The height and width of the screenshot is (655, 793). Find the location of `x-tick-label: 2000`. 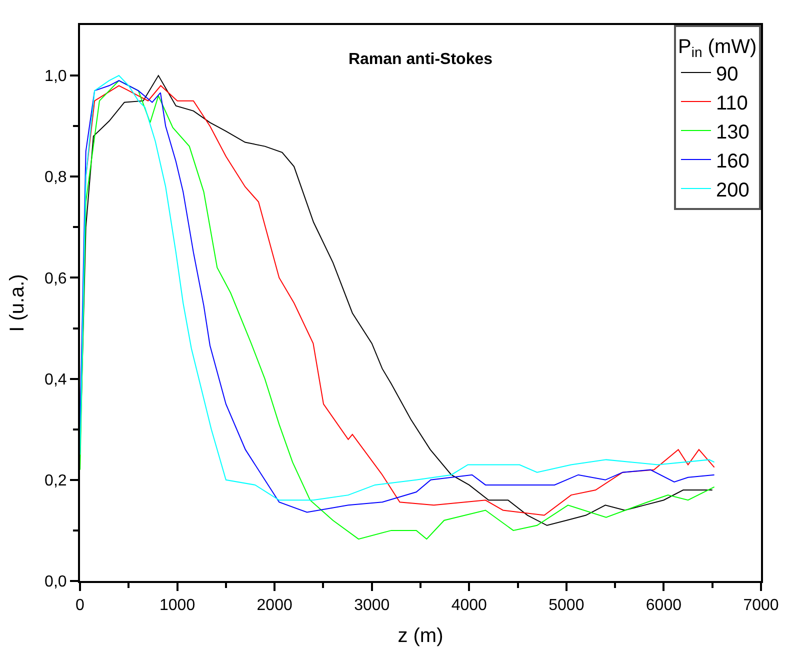

x-tick-label: 2000 is located at coordinates (274, 605).